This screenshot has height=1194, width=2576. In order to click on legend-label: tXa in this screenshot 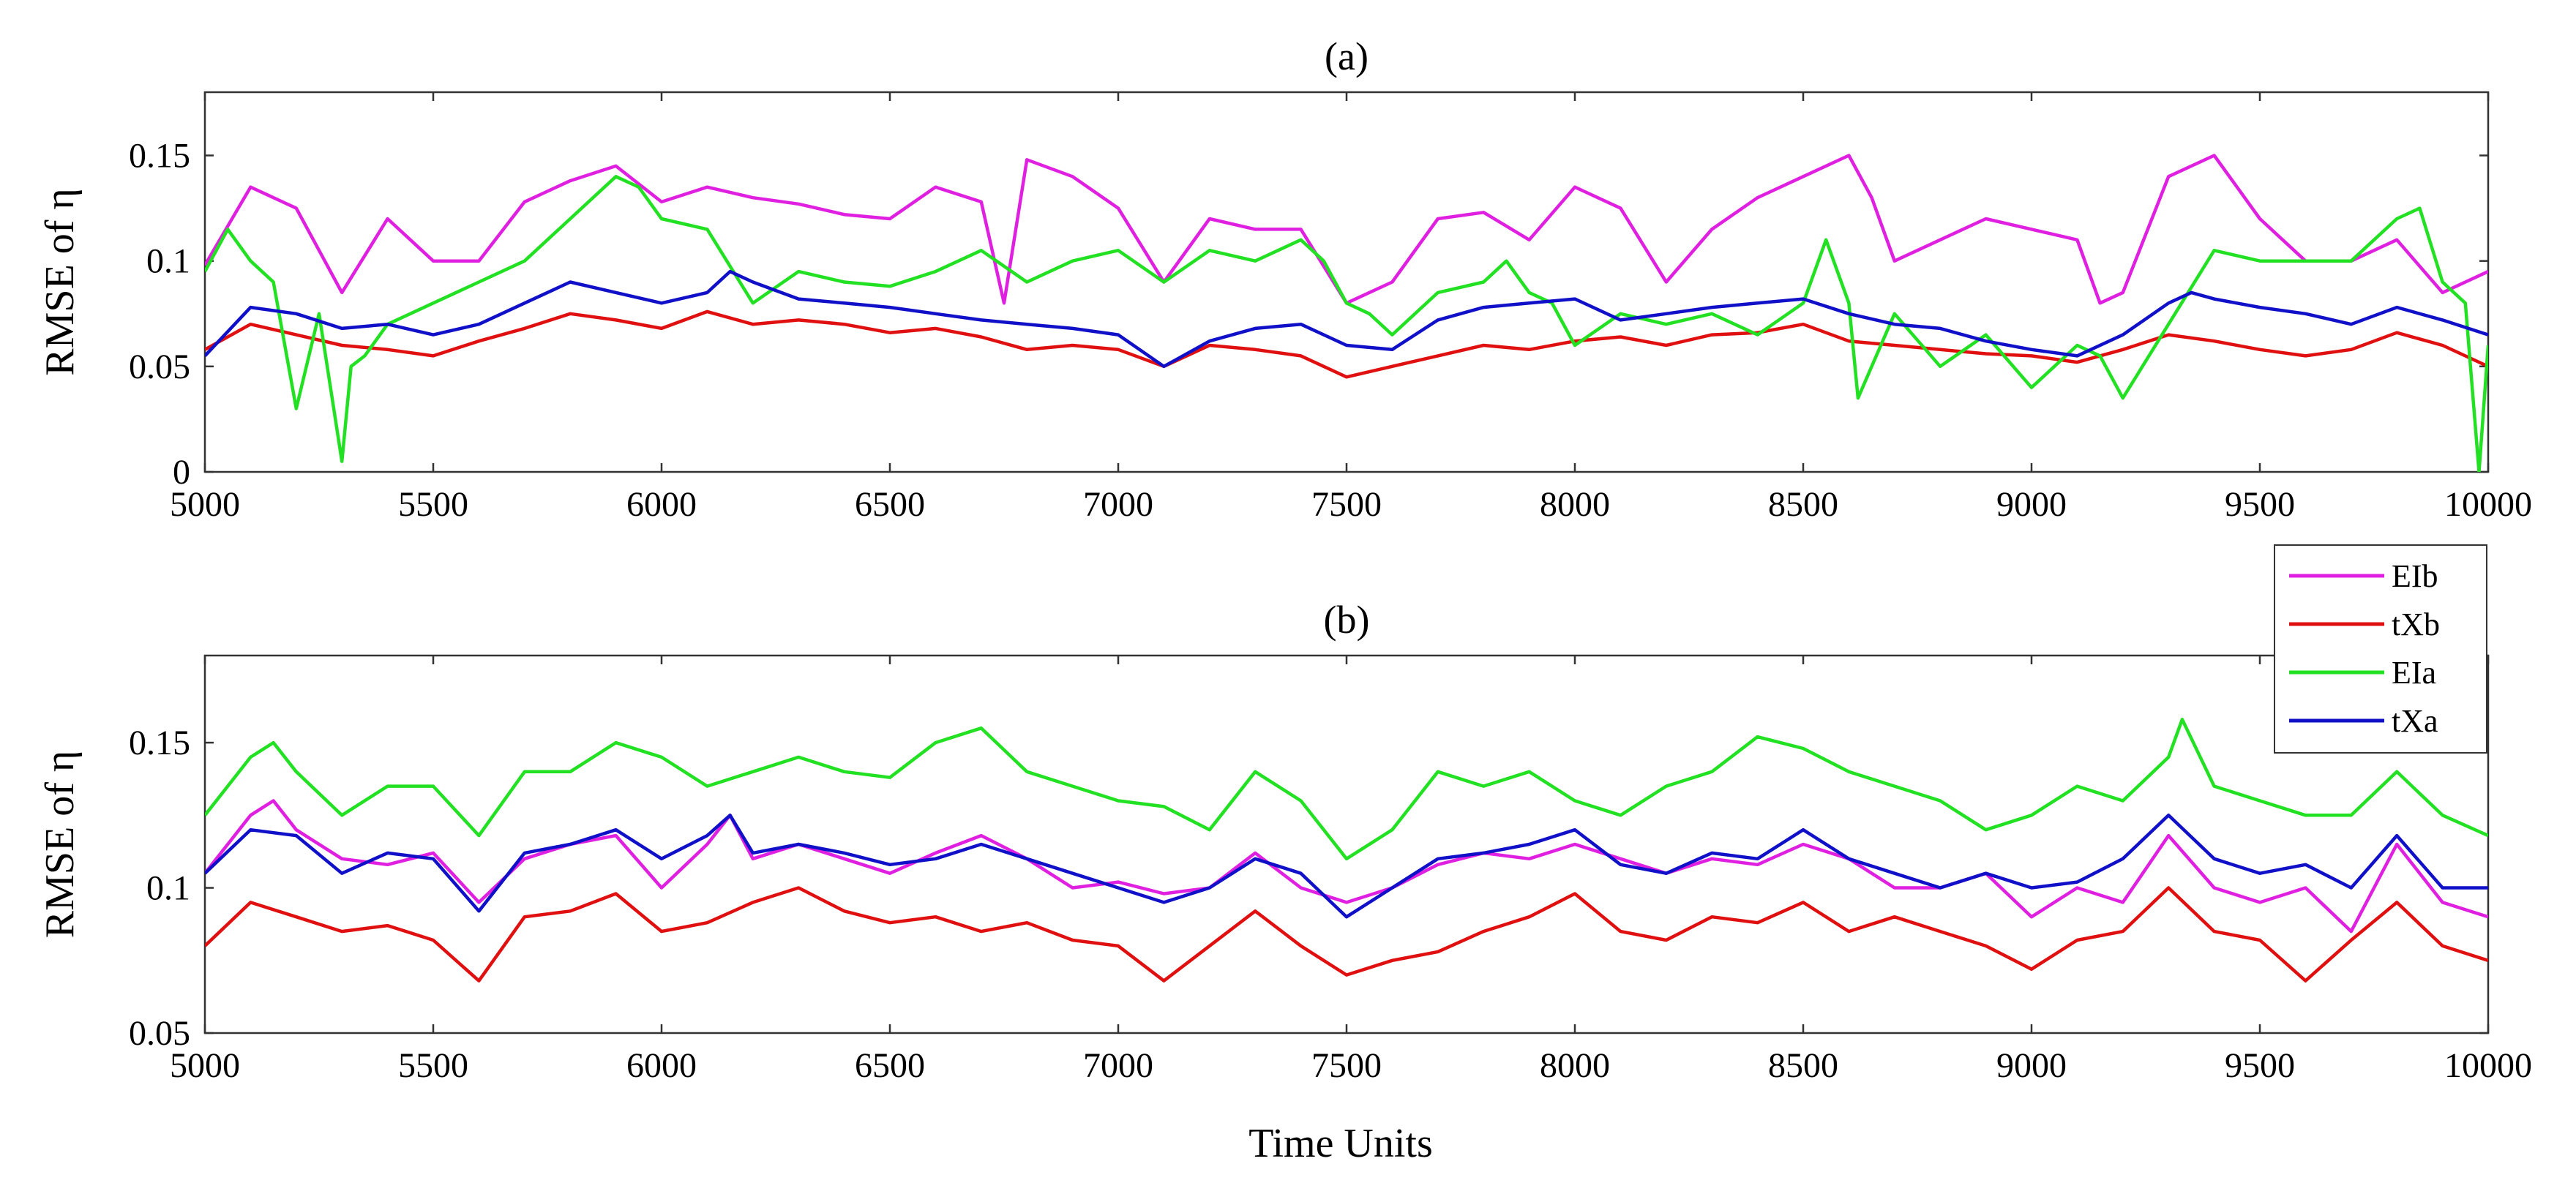, I will do `click(2415, 721)`.